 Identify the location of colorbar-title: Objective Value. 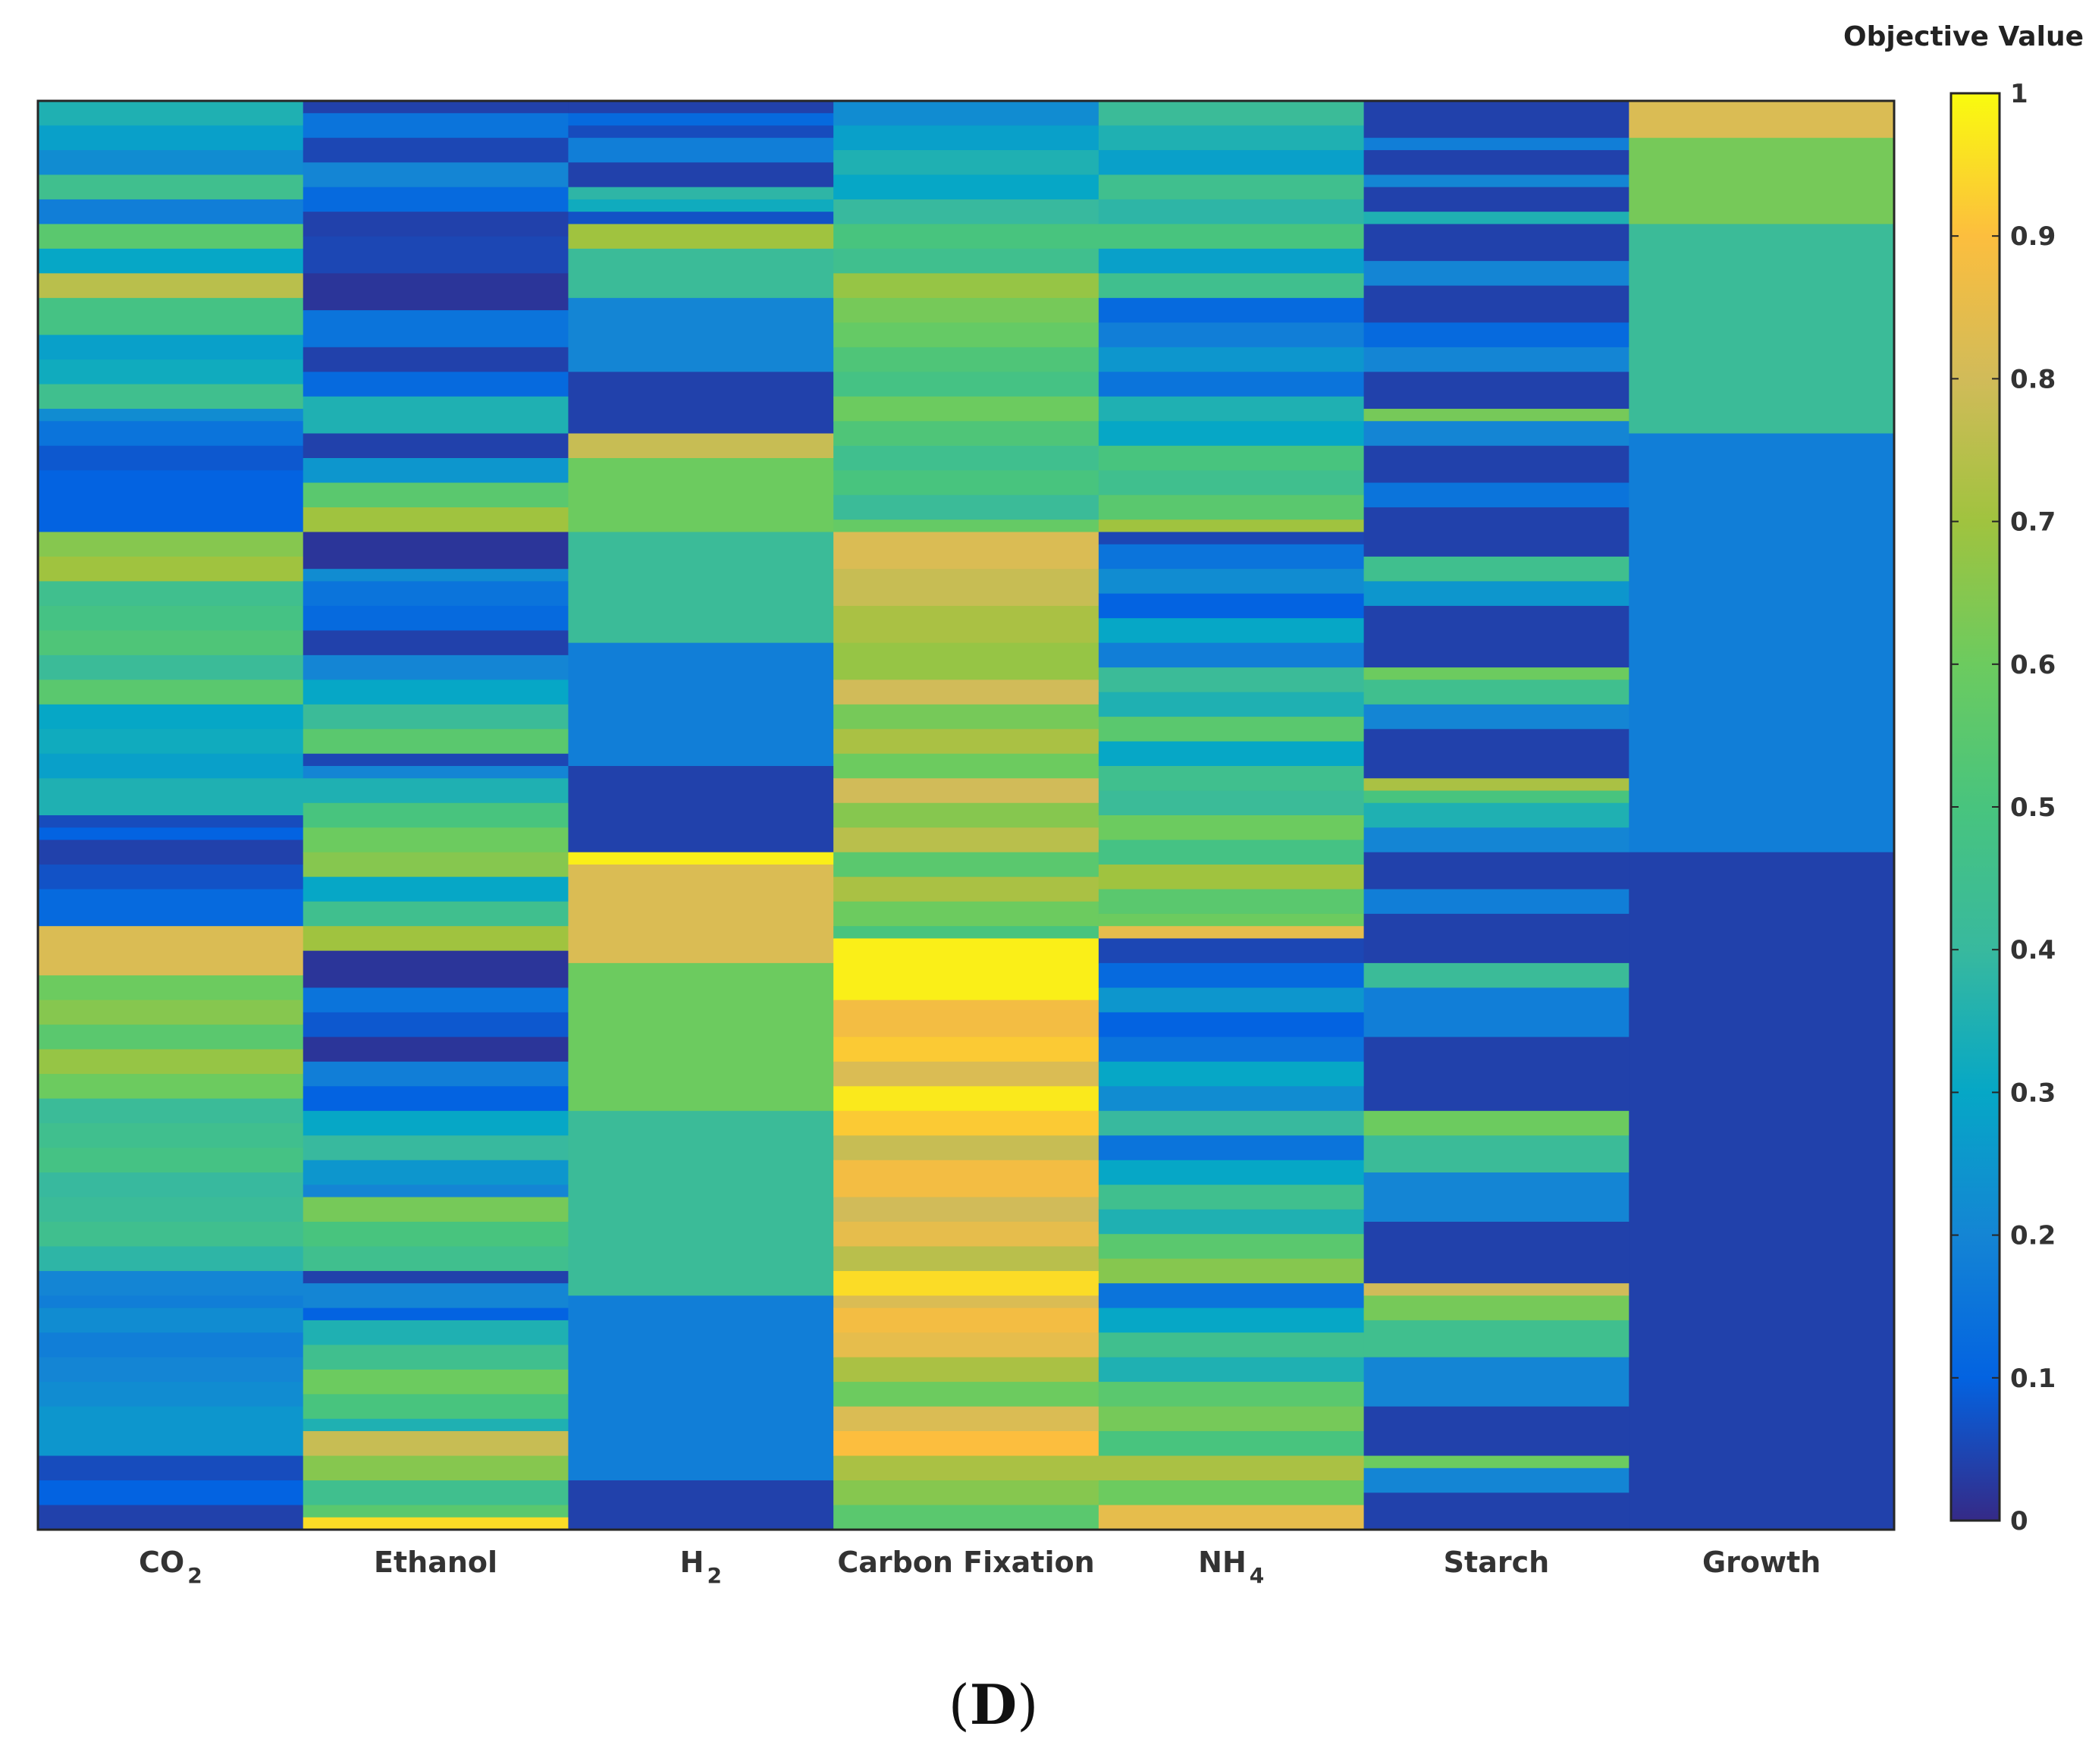
(1964, 36).